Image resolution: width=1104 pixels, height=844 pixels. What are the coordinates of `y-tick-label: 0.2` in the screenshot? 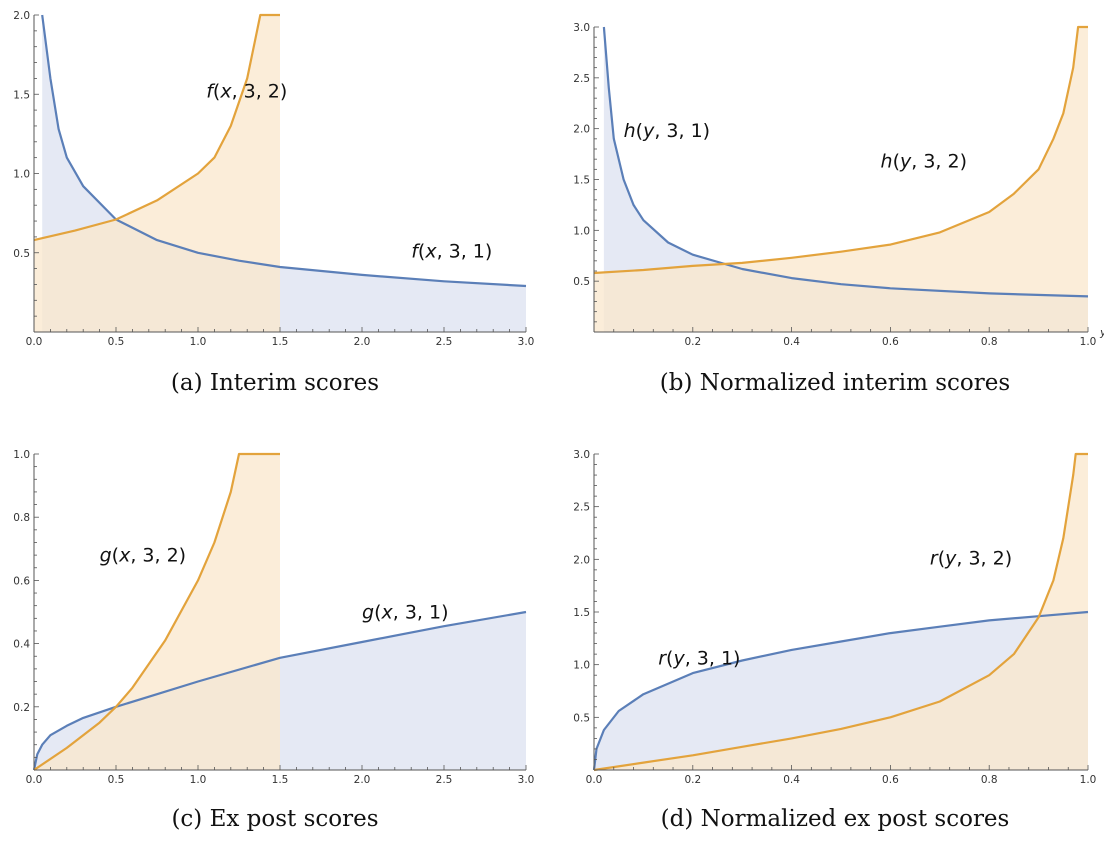 It's located at (21, 708).